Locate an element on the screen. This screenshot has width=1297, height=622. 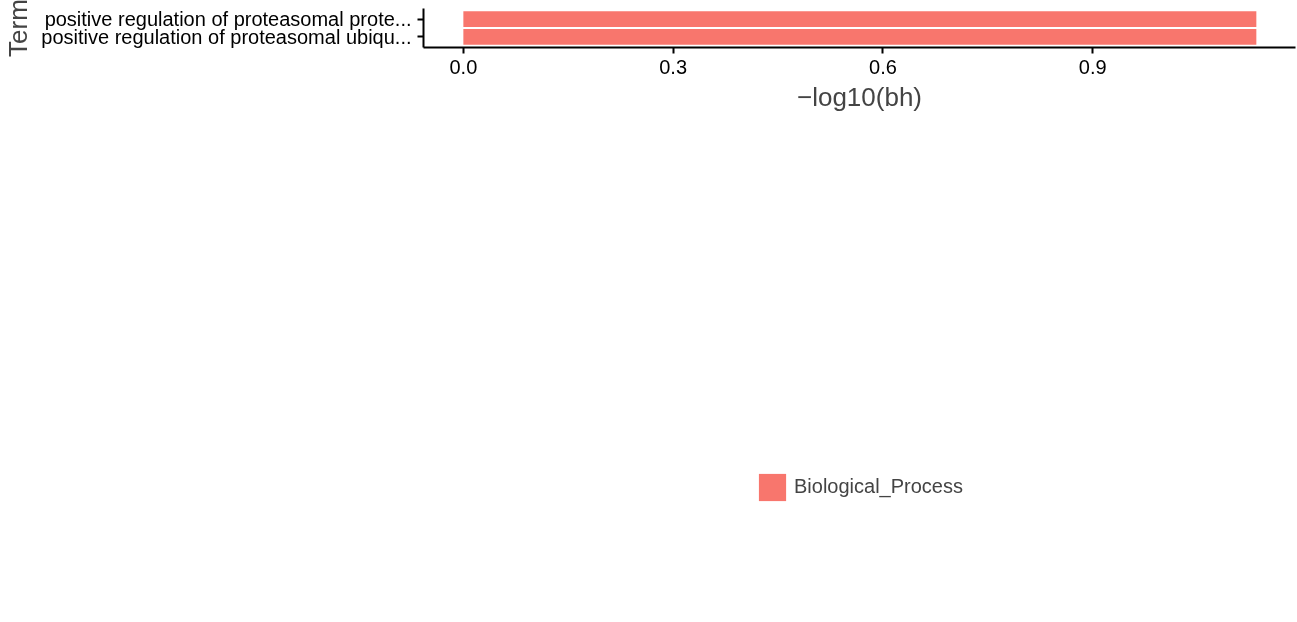
x-tick-label: 0.9 is located at coordinates (1092, 66).